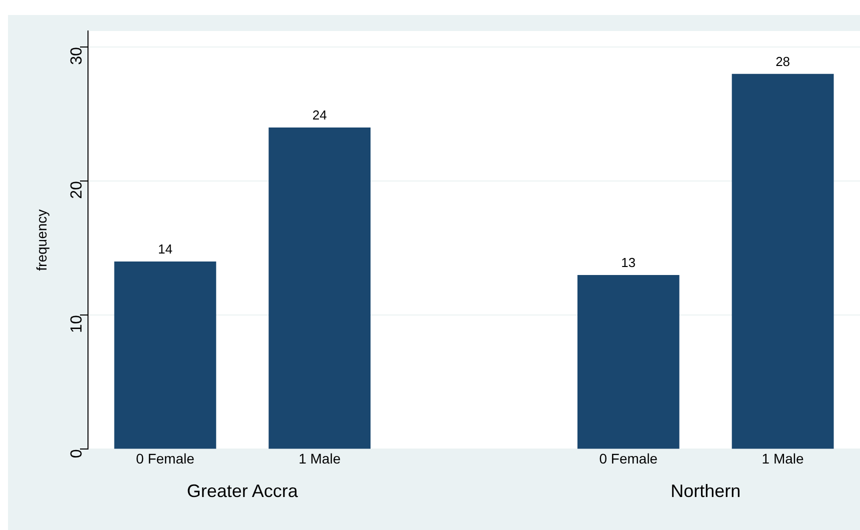 The image size is (860, 530). Describe the element at coordinates (319, 115) in the screenshot. I see `data-label: 24` at that location.